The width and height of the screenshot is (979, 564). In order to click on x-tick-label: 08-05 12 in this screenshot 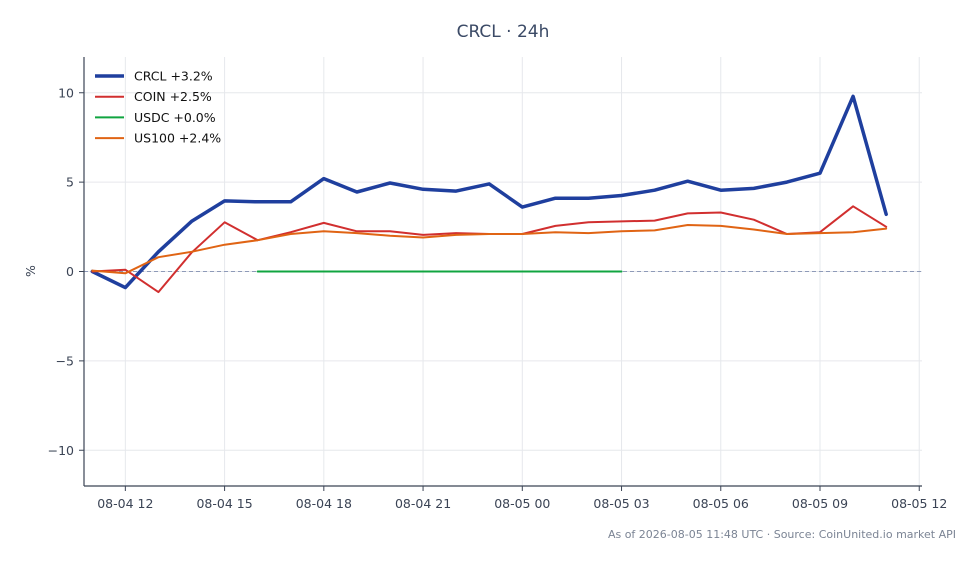, I will do `click(919, 503)`.